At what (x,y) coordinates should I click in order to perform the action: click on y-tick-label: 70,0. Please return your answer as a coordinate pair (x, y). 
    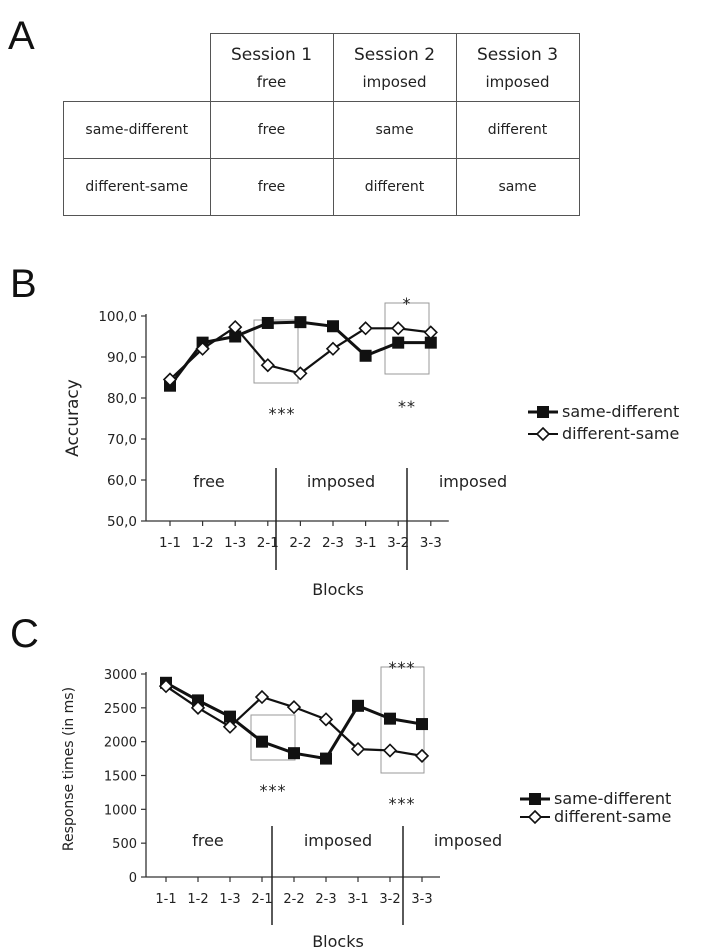
    Looking at the image, I should click on (122, 440).